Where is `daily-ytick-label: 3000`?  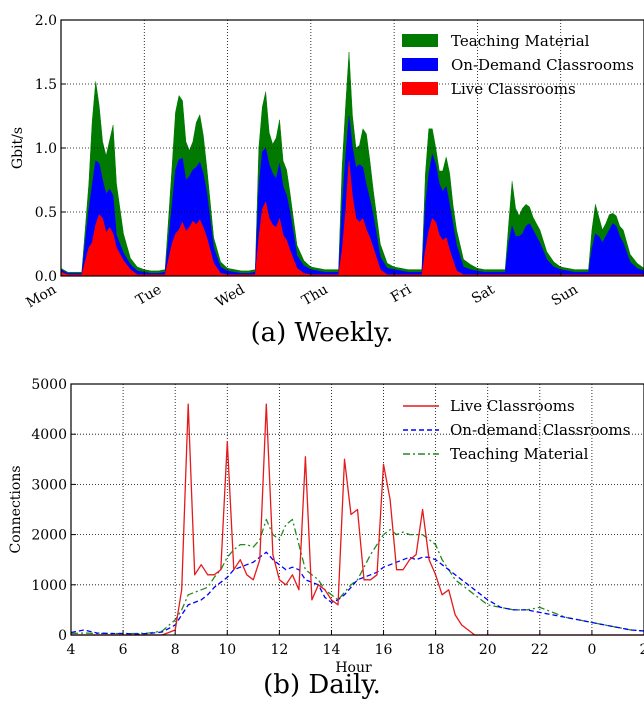 daily-ytick-label: 3000 is located at coordinates (49, 485).